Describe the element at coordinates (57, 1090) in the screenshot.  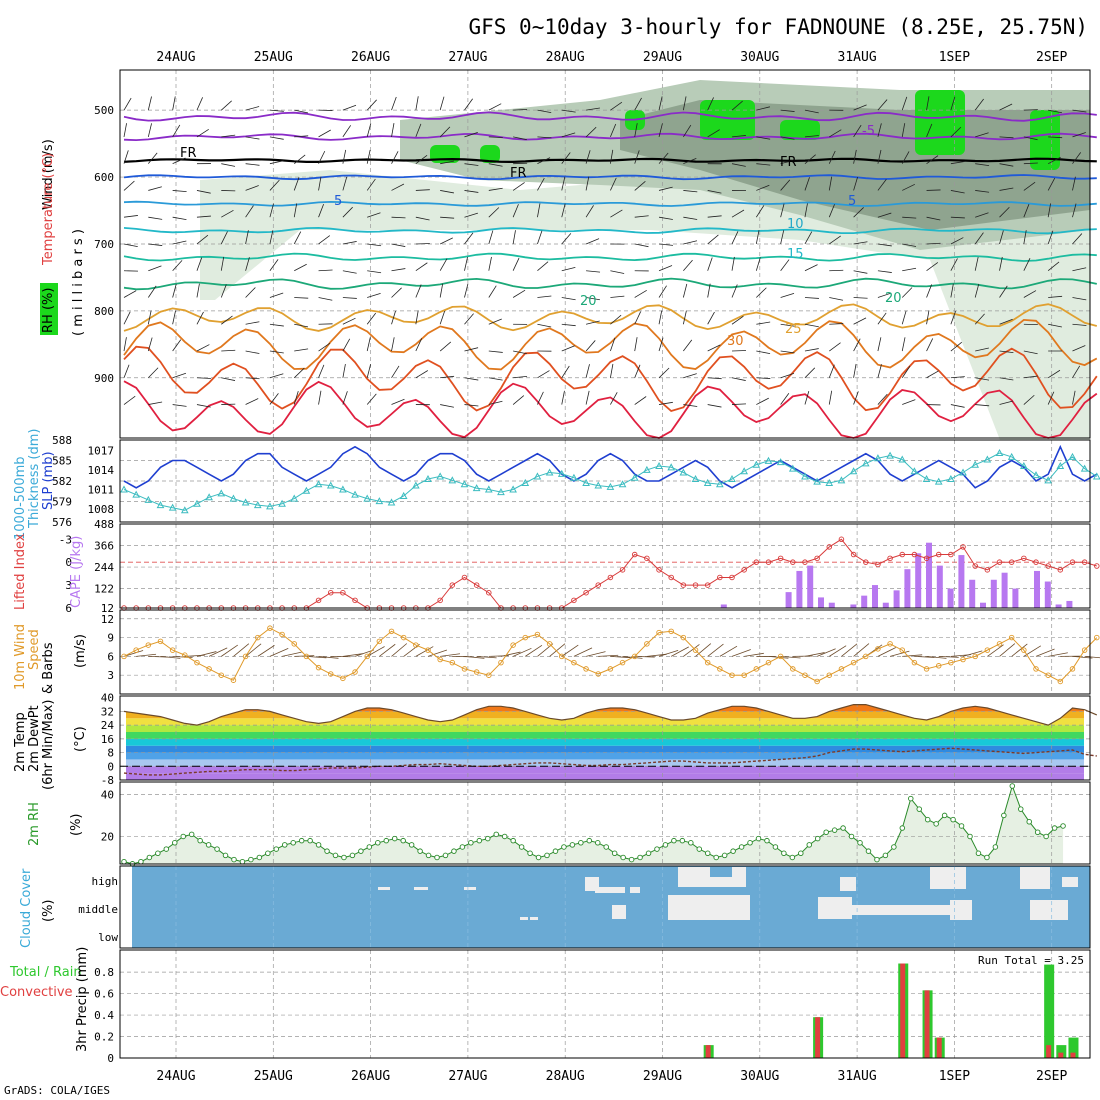
I see `credit-label: GrADS: COLA/IGES` at that location.